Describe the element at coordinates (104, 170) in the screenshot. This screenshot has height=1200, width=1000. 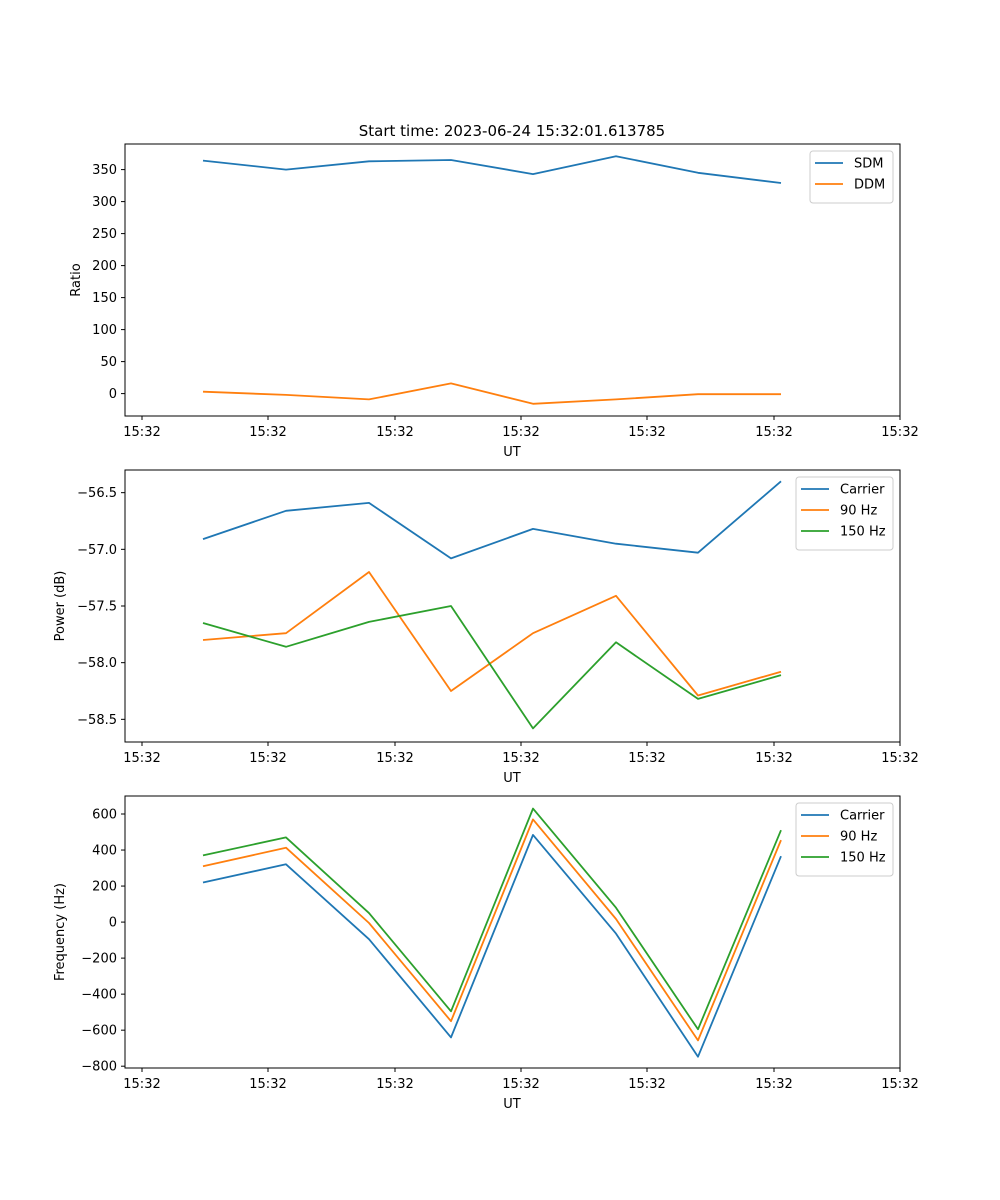
I see `y-tick-label: 350` at that location.